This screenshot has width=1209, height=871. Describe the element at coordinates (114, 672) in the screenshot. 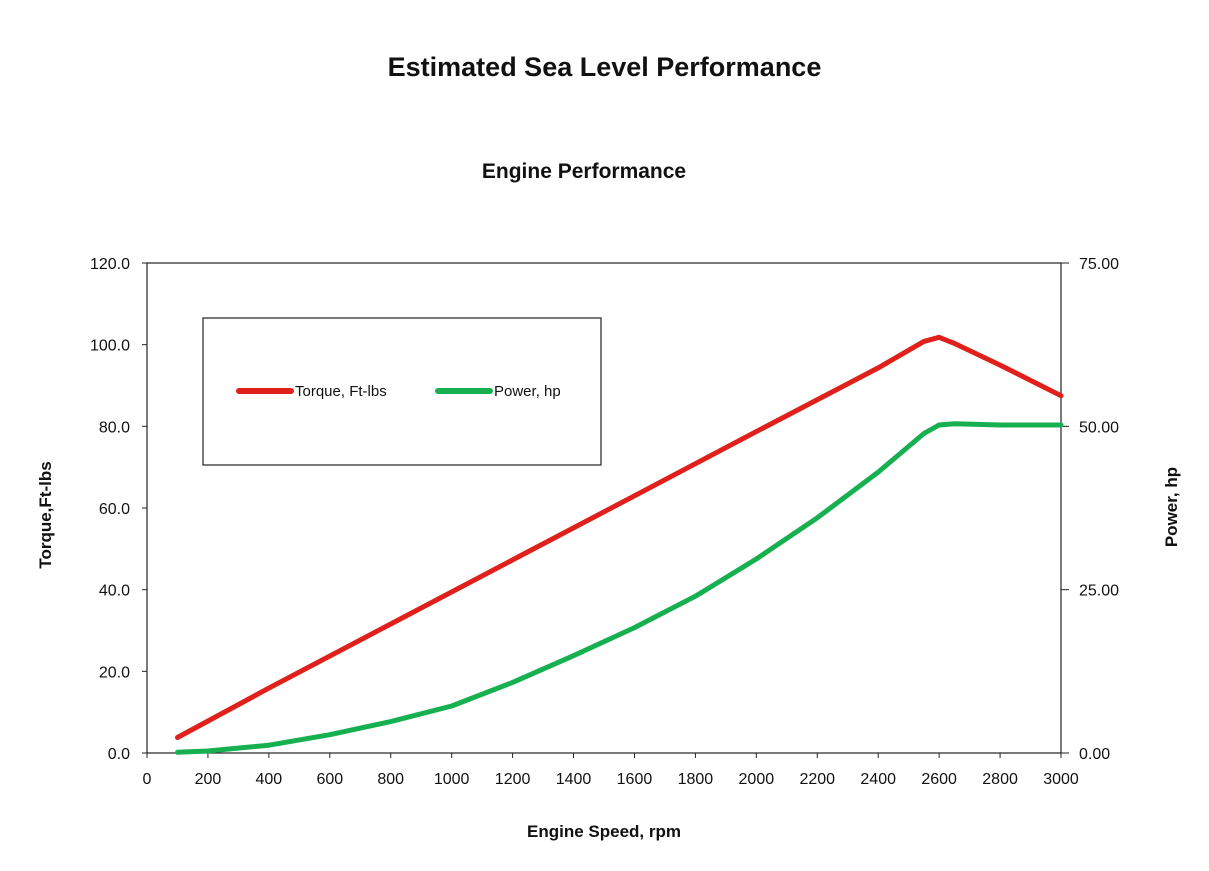

I see `y-left-tick-label: 20.0` at that location.